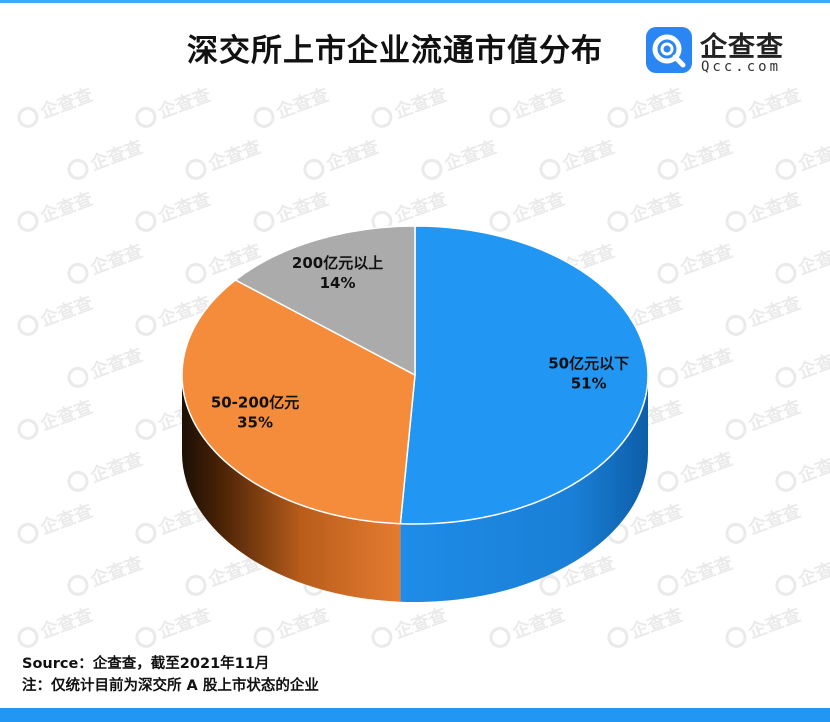  I want to click on logo-domain: Qcc.com, so click(741, 67).